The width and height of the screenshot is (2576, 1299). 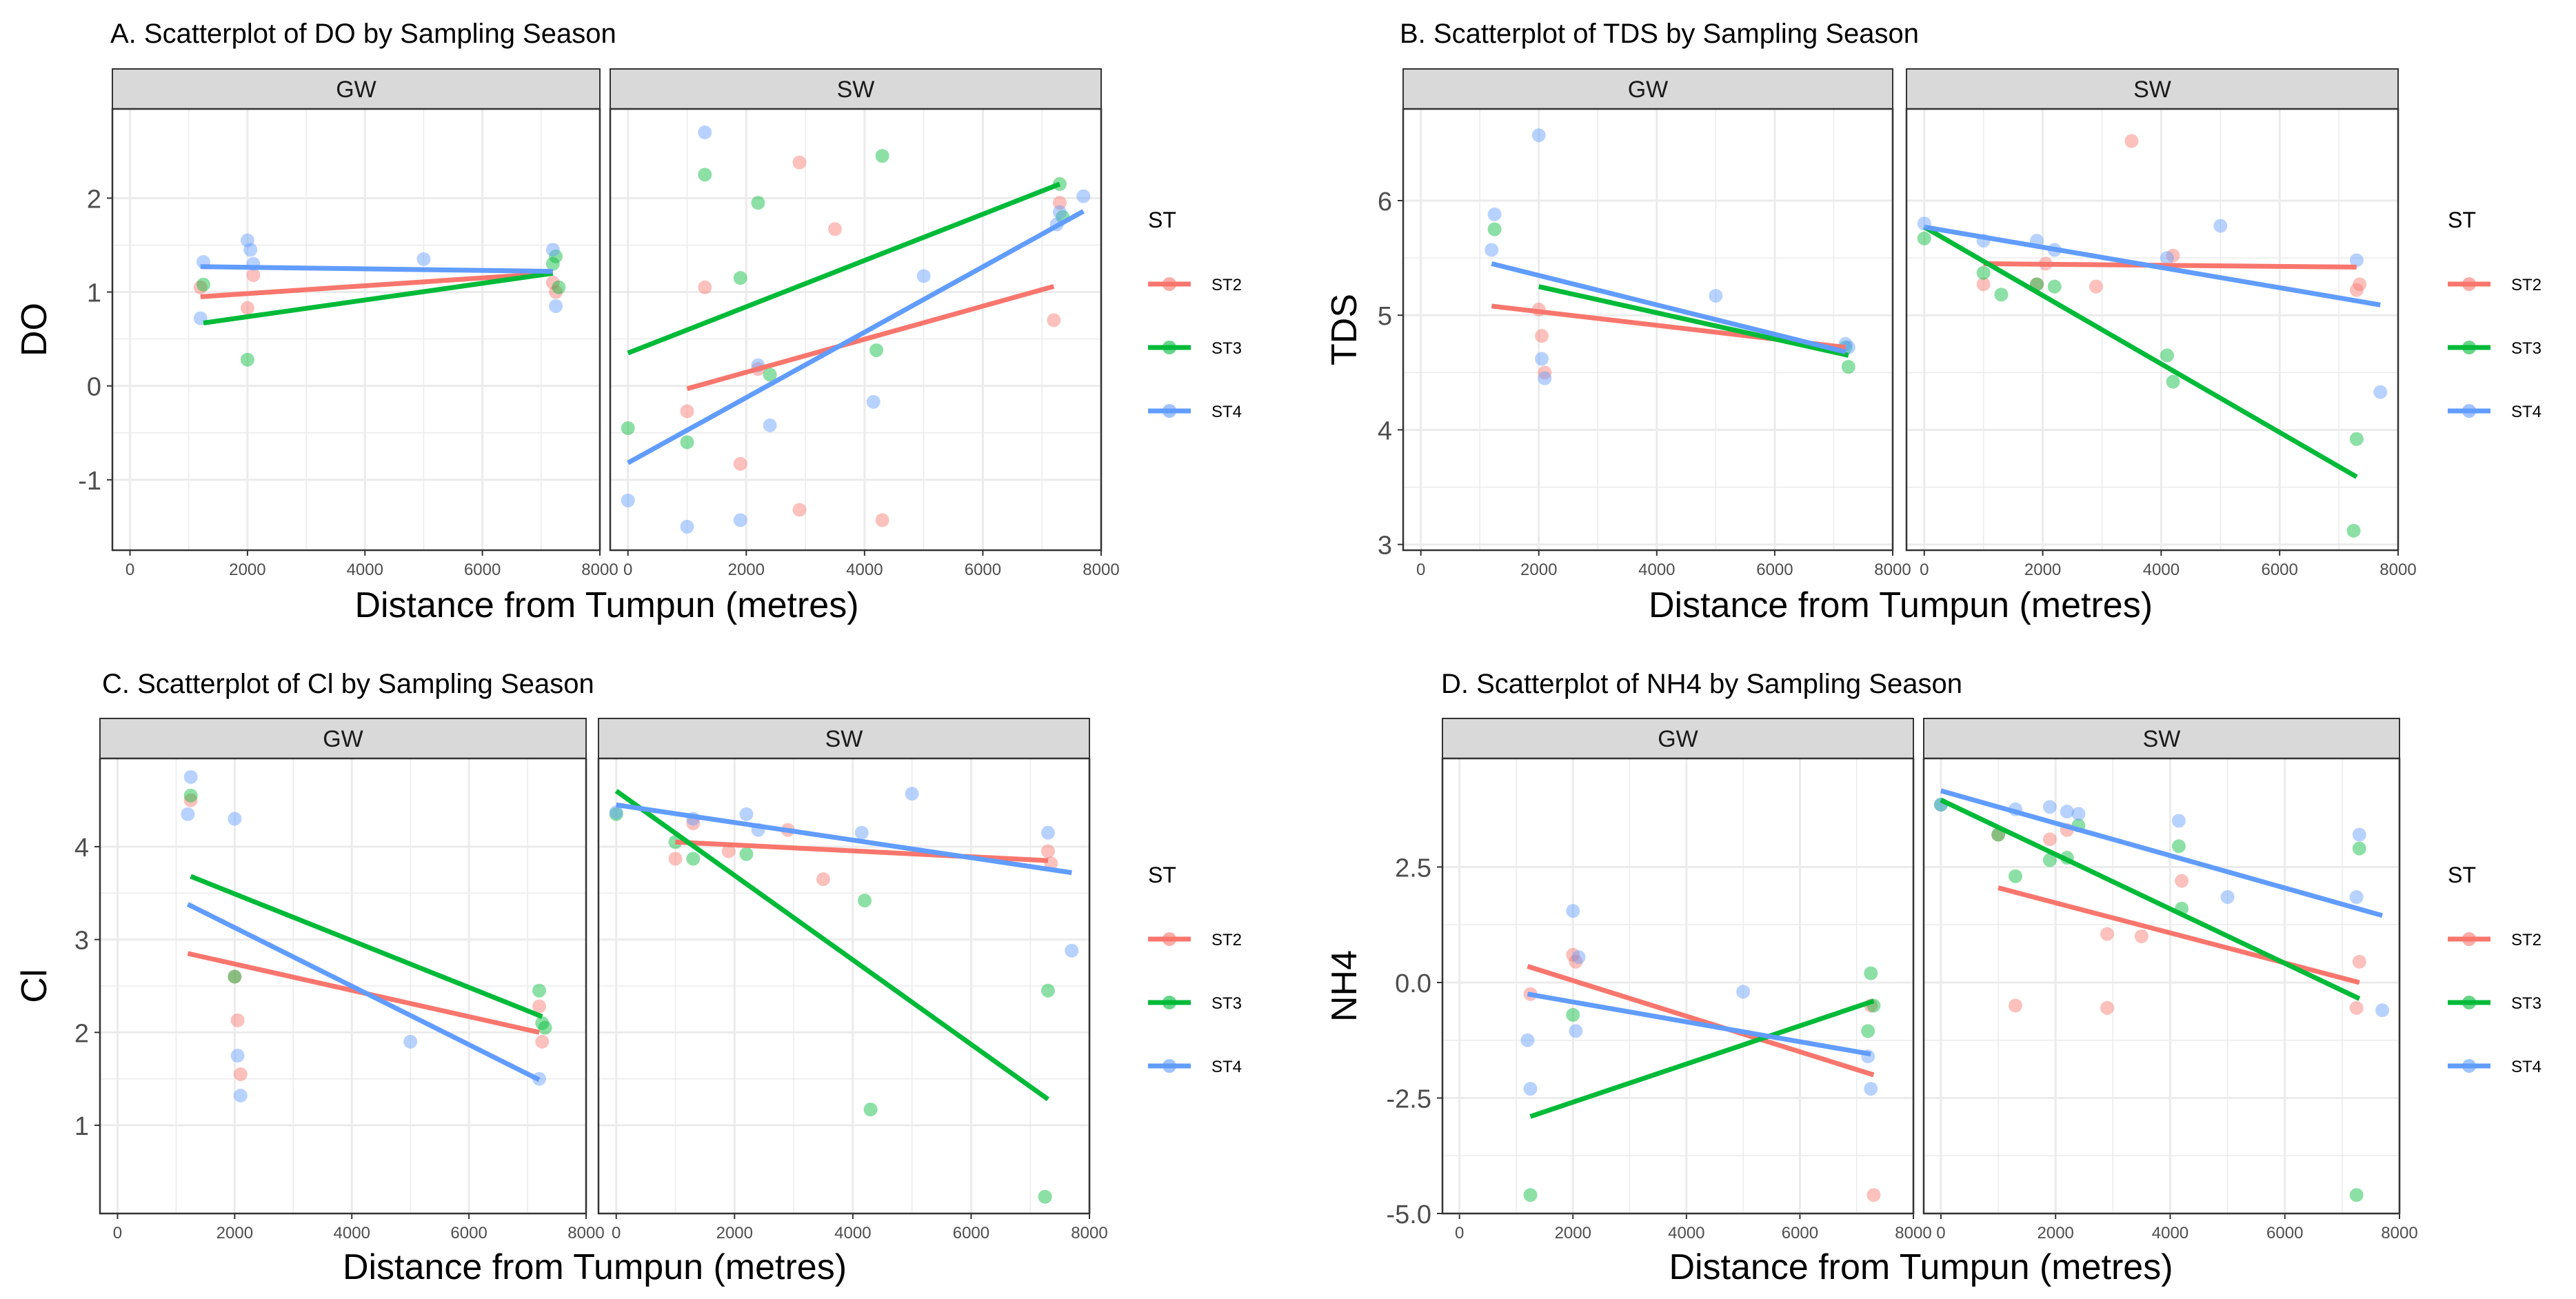 I want to click on series-st3, so click(x=1702, y=1084).